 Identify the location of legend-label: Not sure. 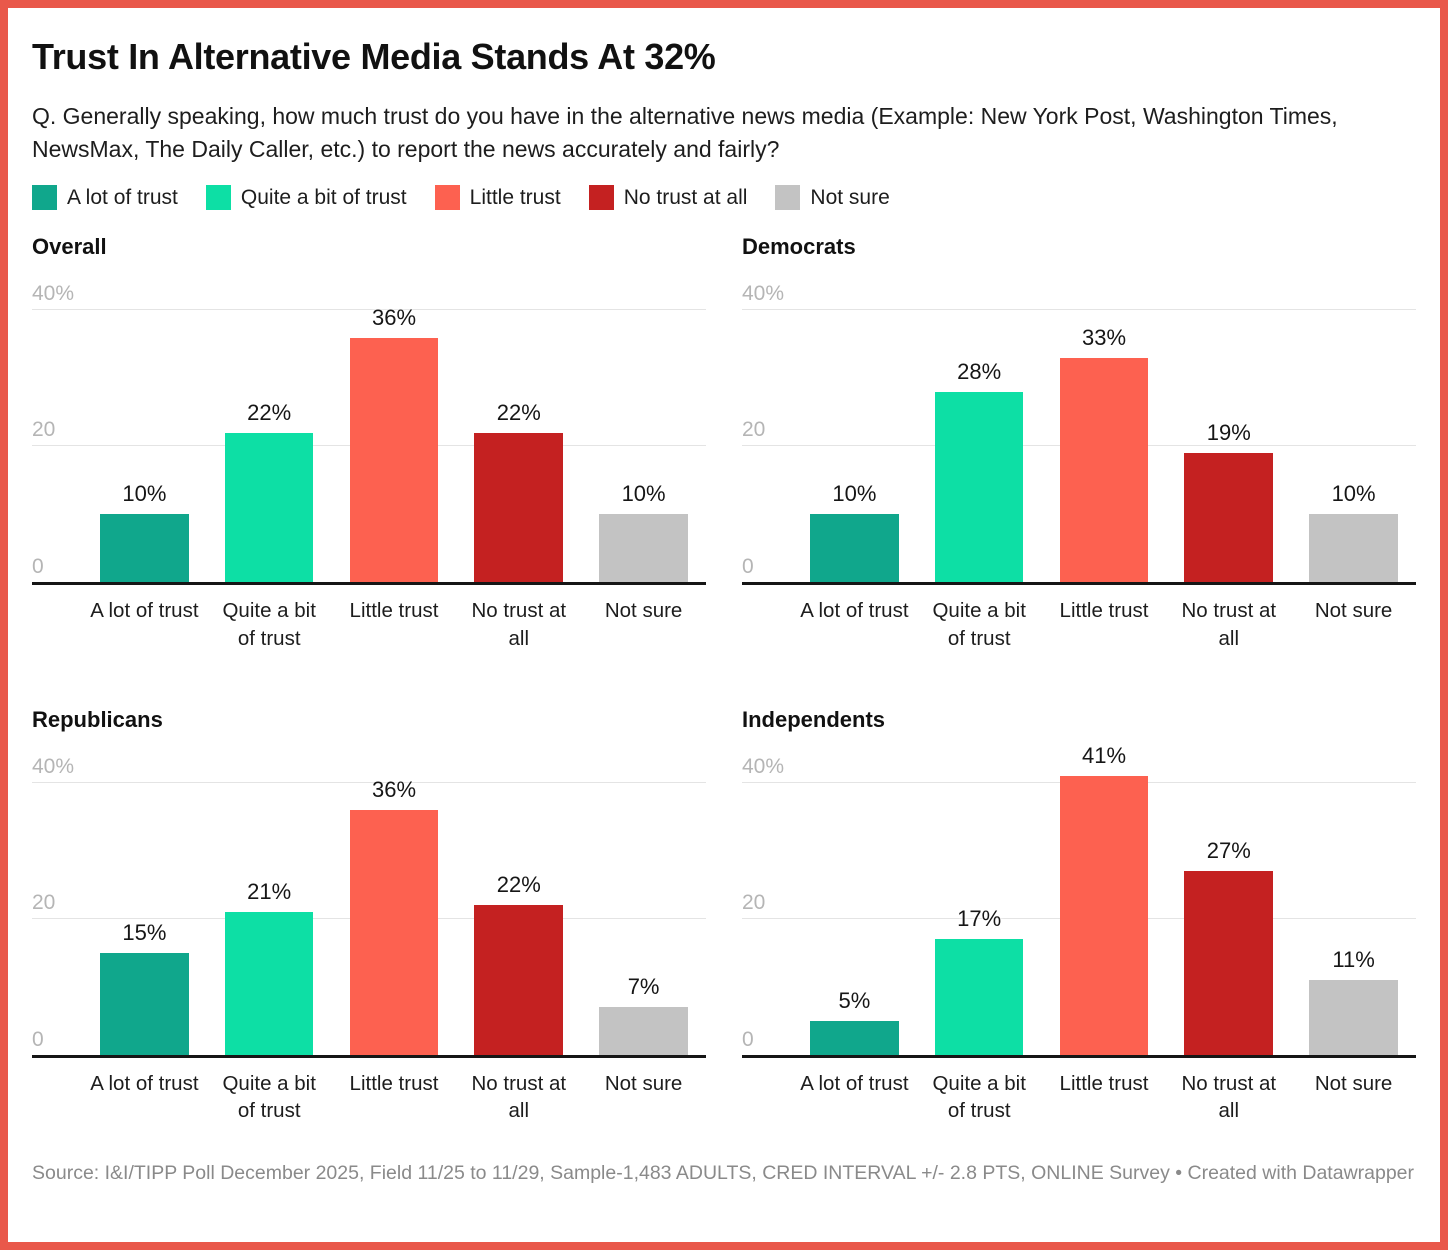
(850, 197).